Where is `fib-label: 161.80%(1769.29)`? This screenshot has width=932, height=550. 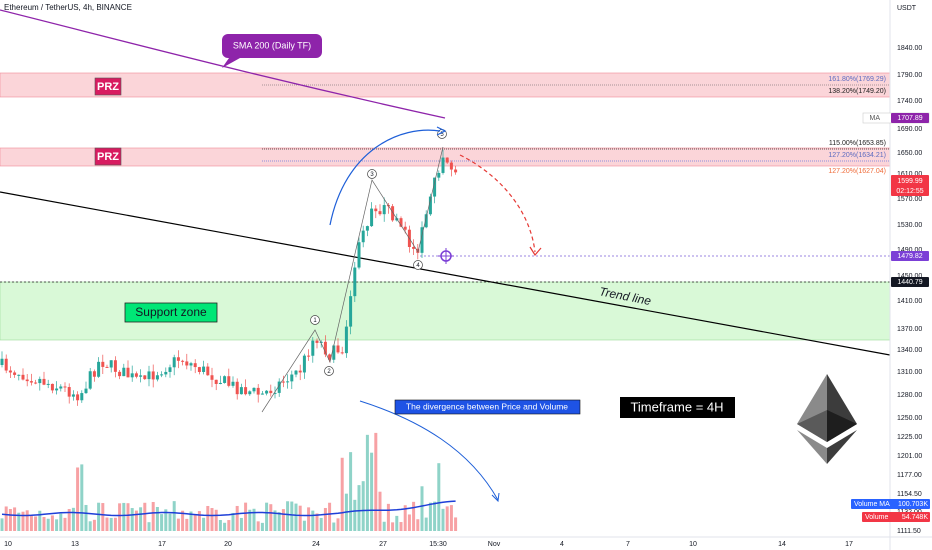
fib-label: 161.80%(1769.29) is located at coordinates (857, 79).